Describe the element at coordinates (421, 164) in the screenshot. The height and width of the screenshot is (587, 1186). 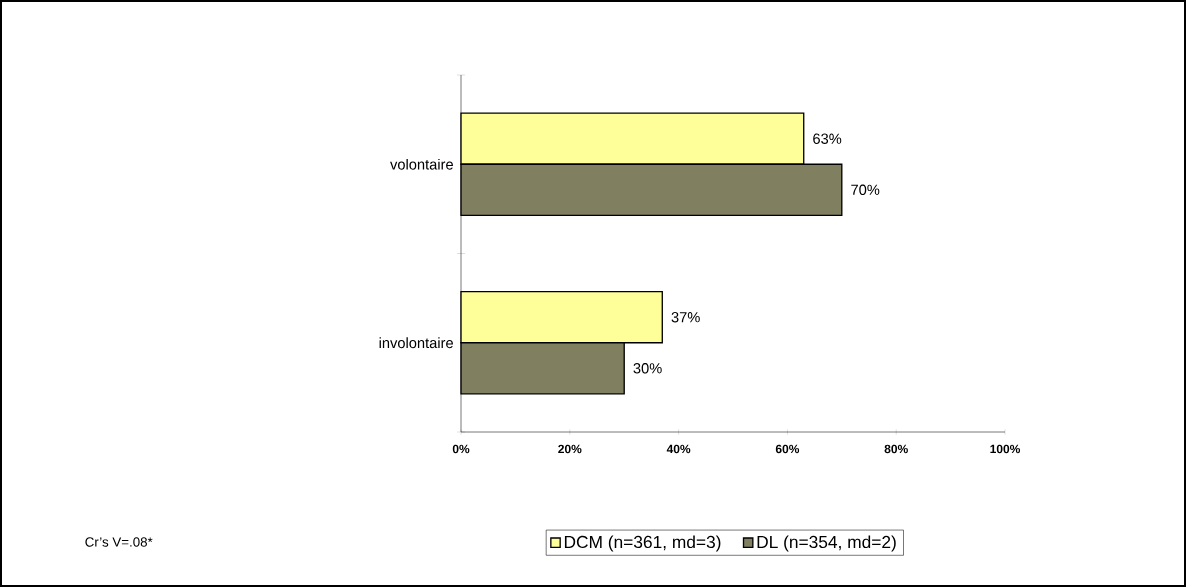
I see `y-tick-label: volontaire` at that location.